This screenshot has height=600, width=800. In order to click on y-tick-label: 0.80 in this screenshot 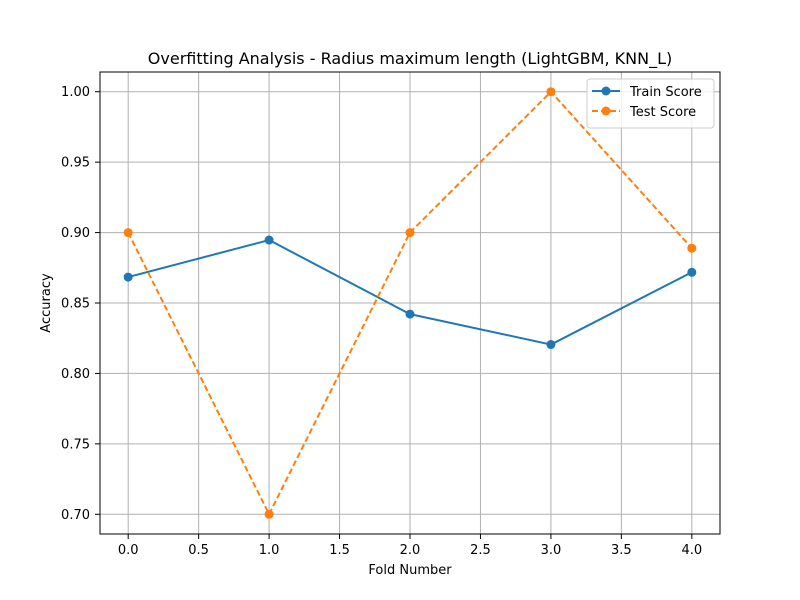, I will do `click(75, 374)`.